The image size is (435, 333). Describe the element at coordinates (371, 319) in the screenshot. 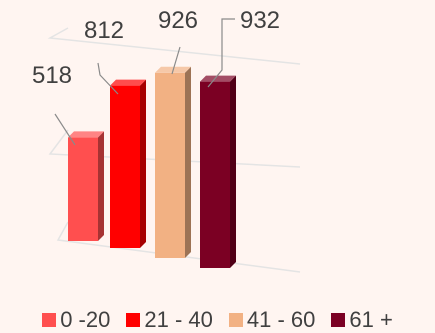

I see `legend-label: 61 +` at that location.